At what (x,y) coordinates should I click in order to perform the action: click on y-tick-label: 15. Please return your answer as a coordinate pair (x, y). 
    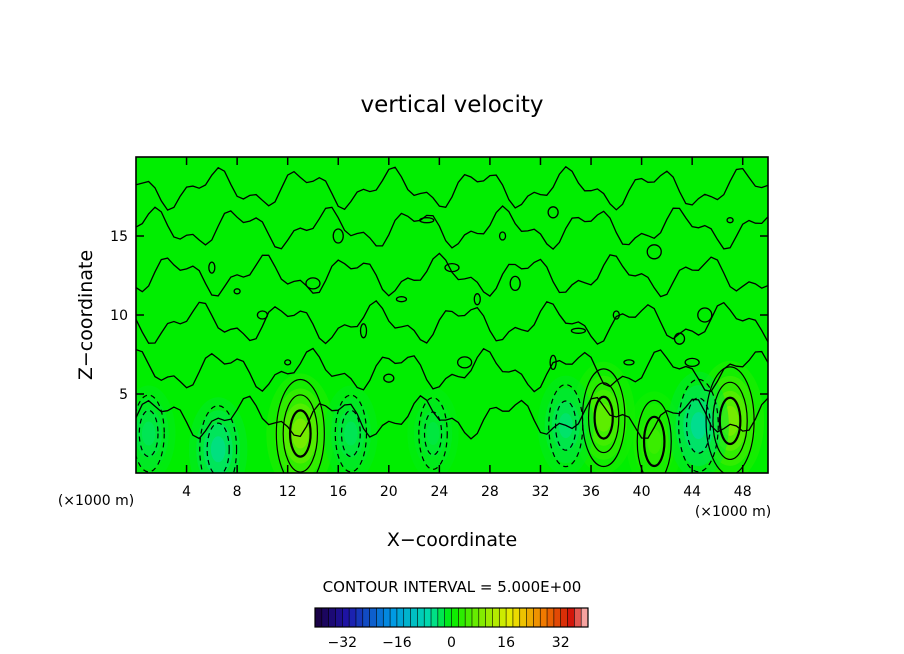
    Looking at the image, I should click on (119, 237).